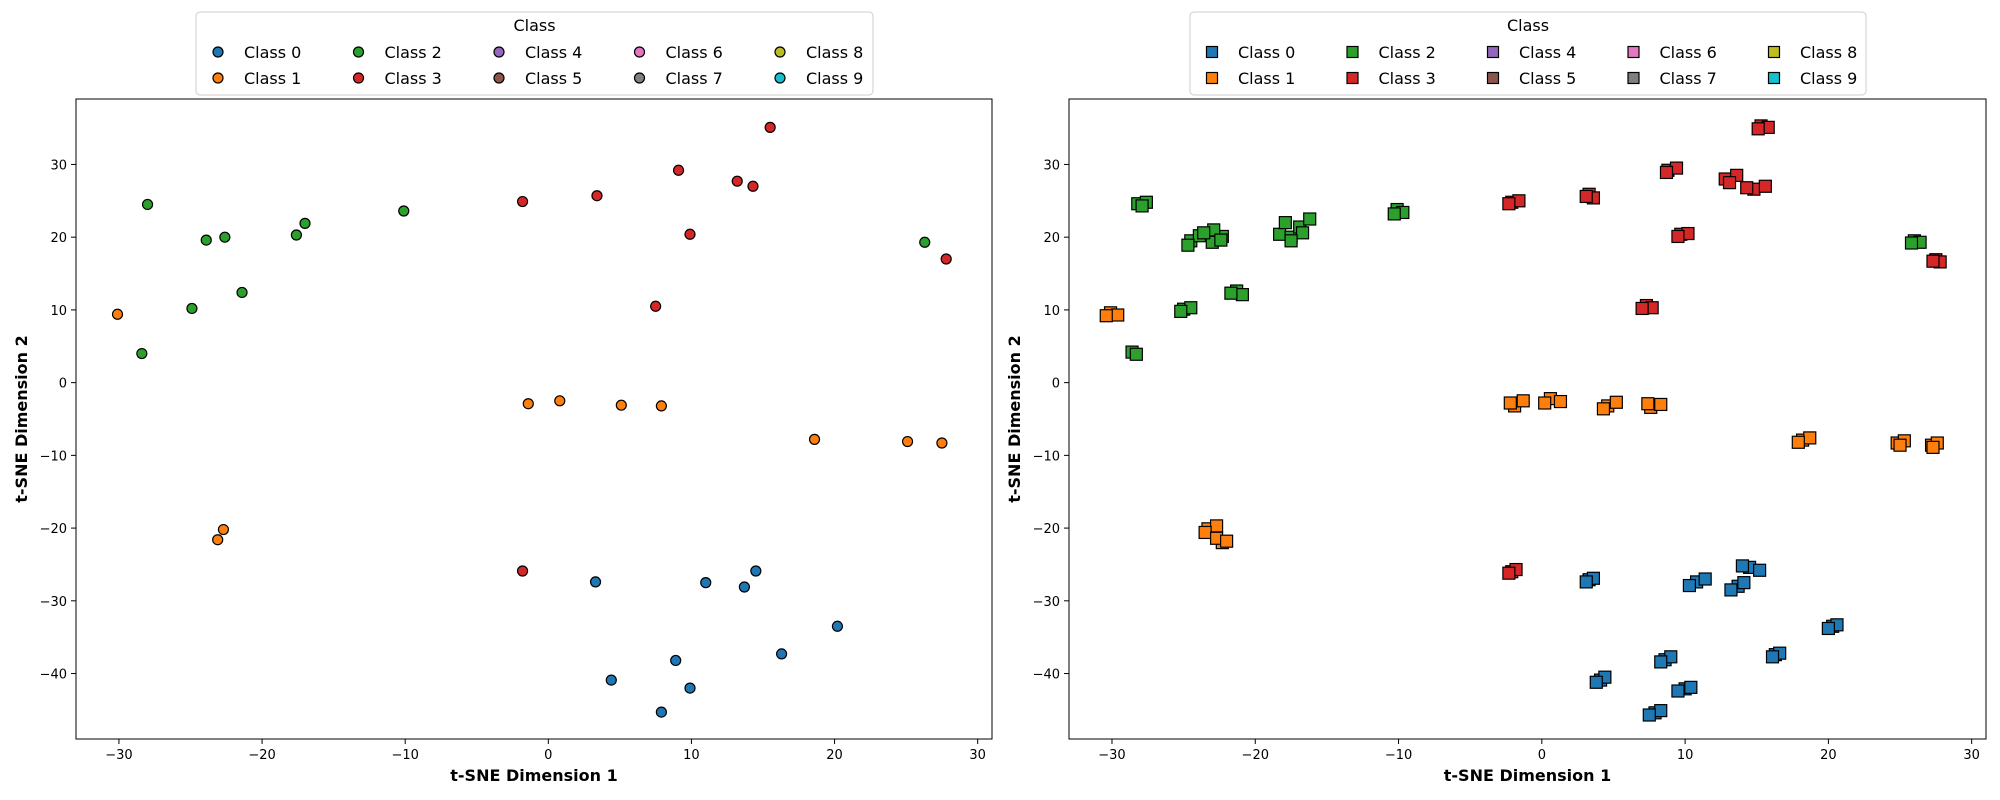  I want to click on legend-label-class-0: Class 0, so click(1266, 52).